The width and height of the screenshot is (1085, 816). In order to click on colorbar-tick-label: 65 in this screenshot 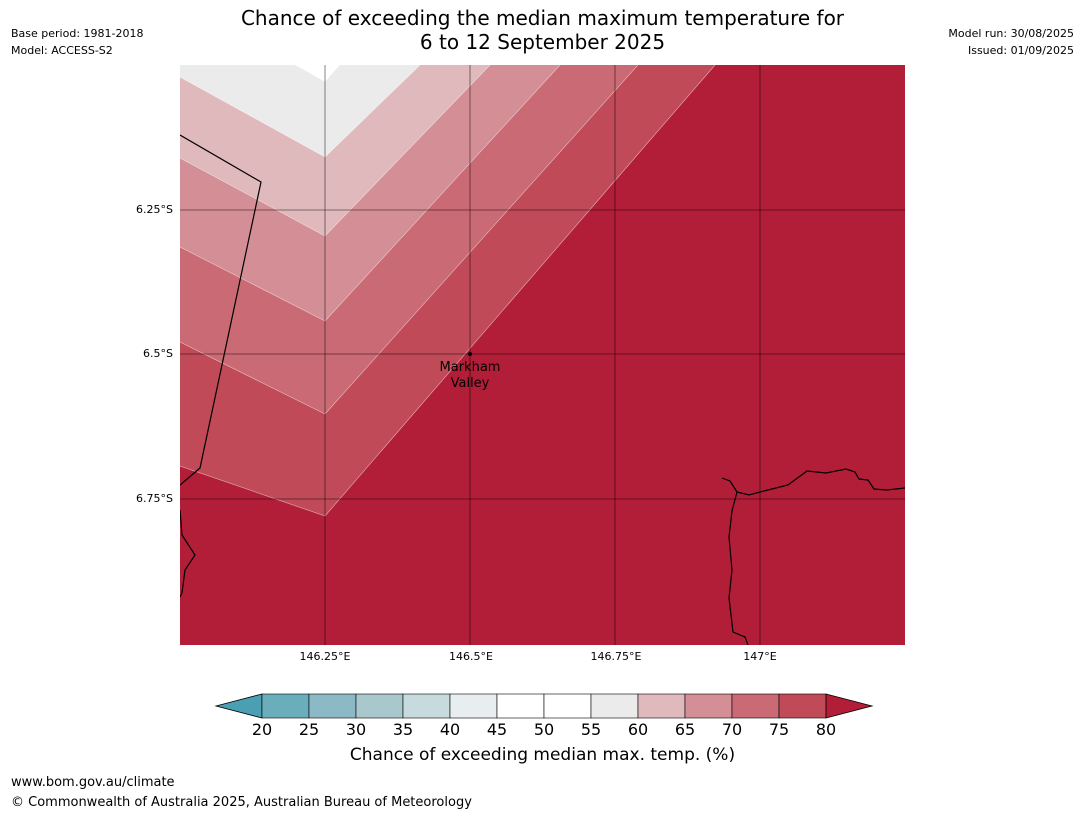, I will do `click(685, 729)`.